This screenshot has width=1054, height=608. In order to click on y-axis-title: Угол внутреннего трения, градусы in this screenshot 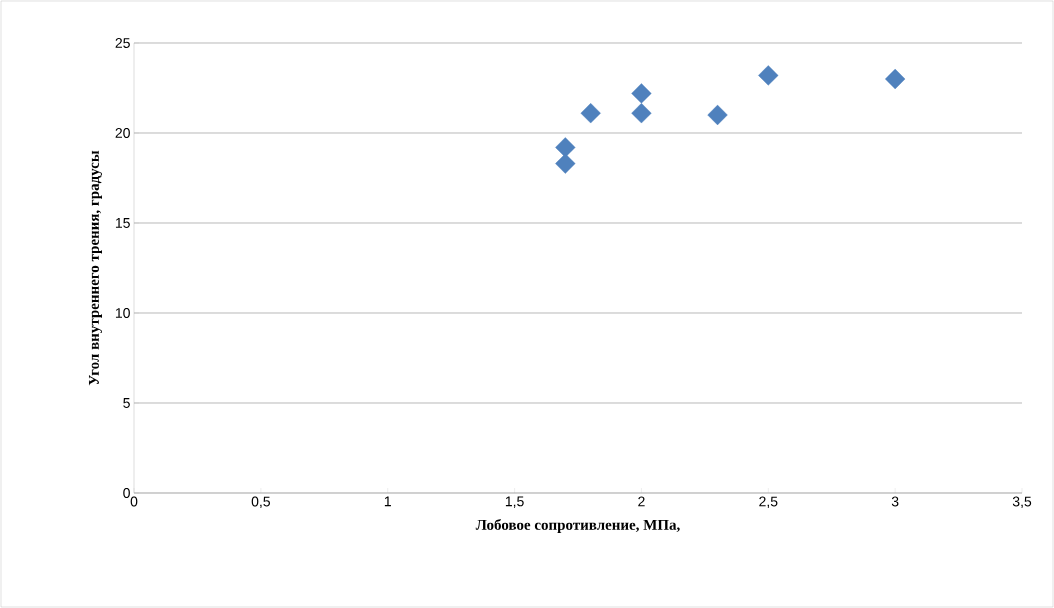, I will do `click(95, 268)`.